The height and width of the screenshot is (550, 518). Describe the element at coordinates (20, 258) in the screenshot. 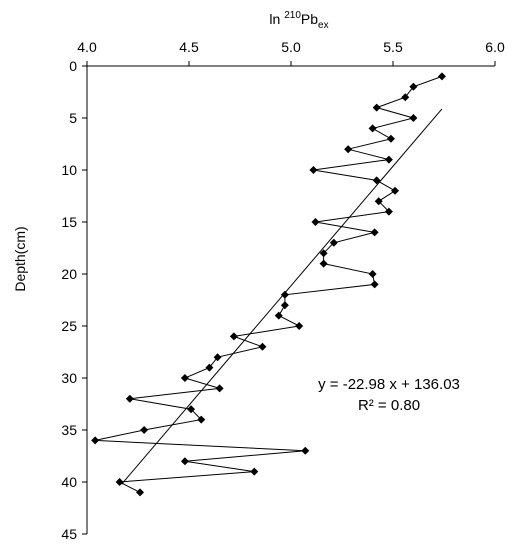

I see `y-axis-title: Depth(cm)` at that location.